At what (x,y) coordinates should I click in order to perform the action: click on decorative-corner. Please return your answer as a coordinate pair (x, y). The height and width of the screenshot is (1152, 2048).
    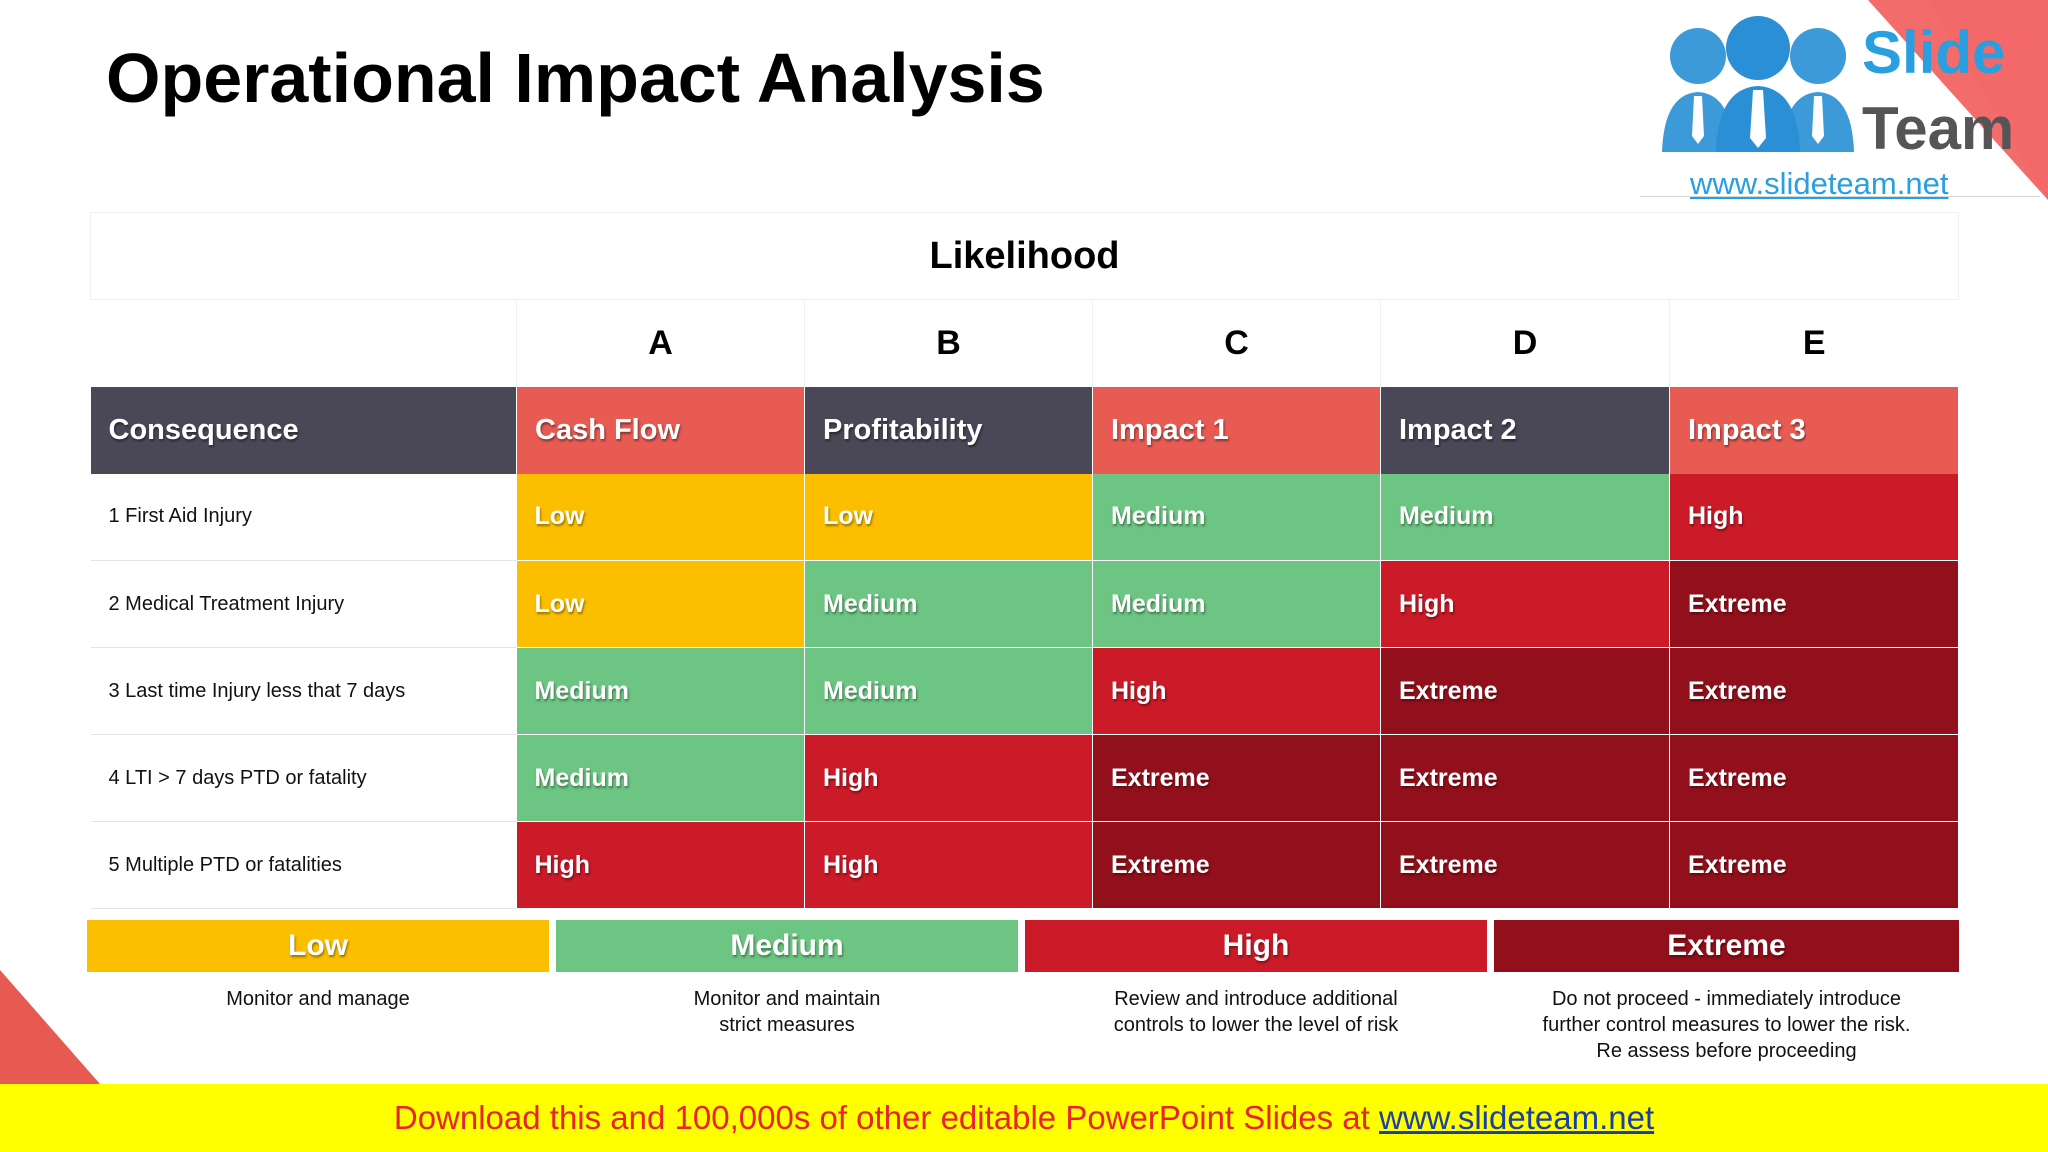
    Looking at the image, I should click on (50, 1027).